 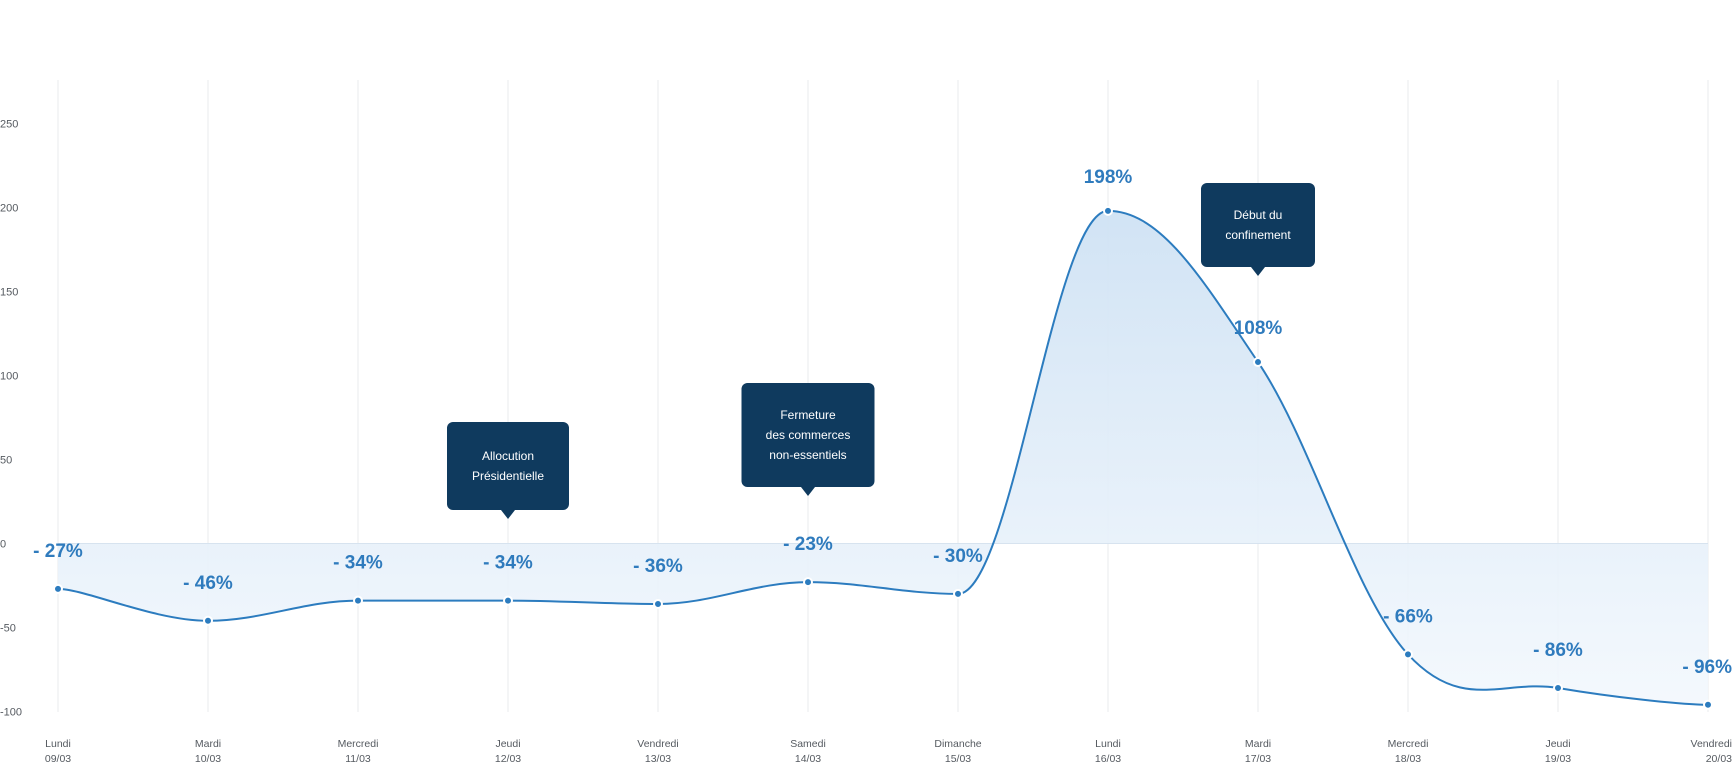 I want to click on y-tick-label: 250, so click(x=9, y=125).